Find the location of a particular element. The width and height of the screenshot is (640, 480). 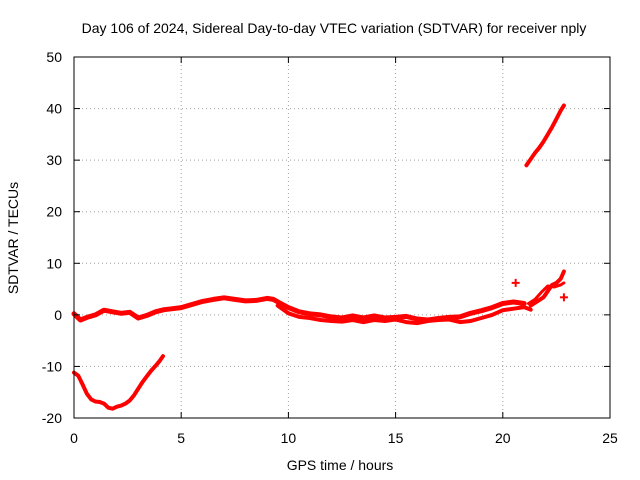

spike-point is located at coordinates (515, 282).